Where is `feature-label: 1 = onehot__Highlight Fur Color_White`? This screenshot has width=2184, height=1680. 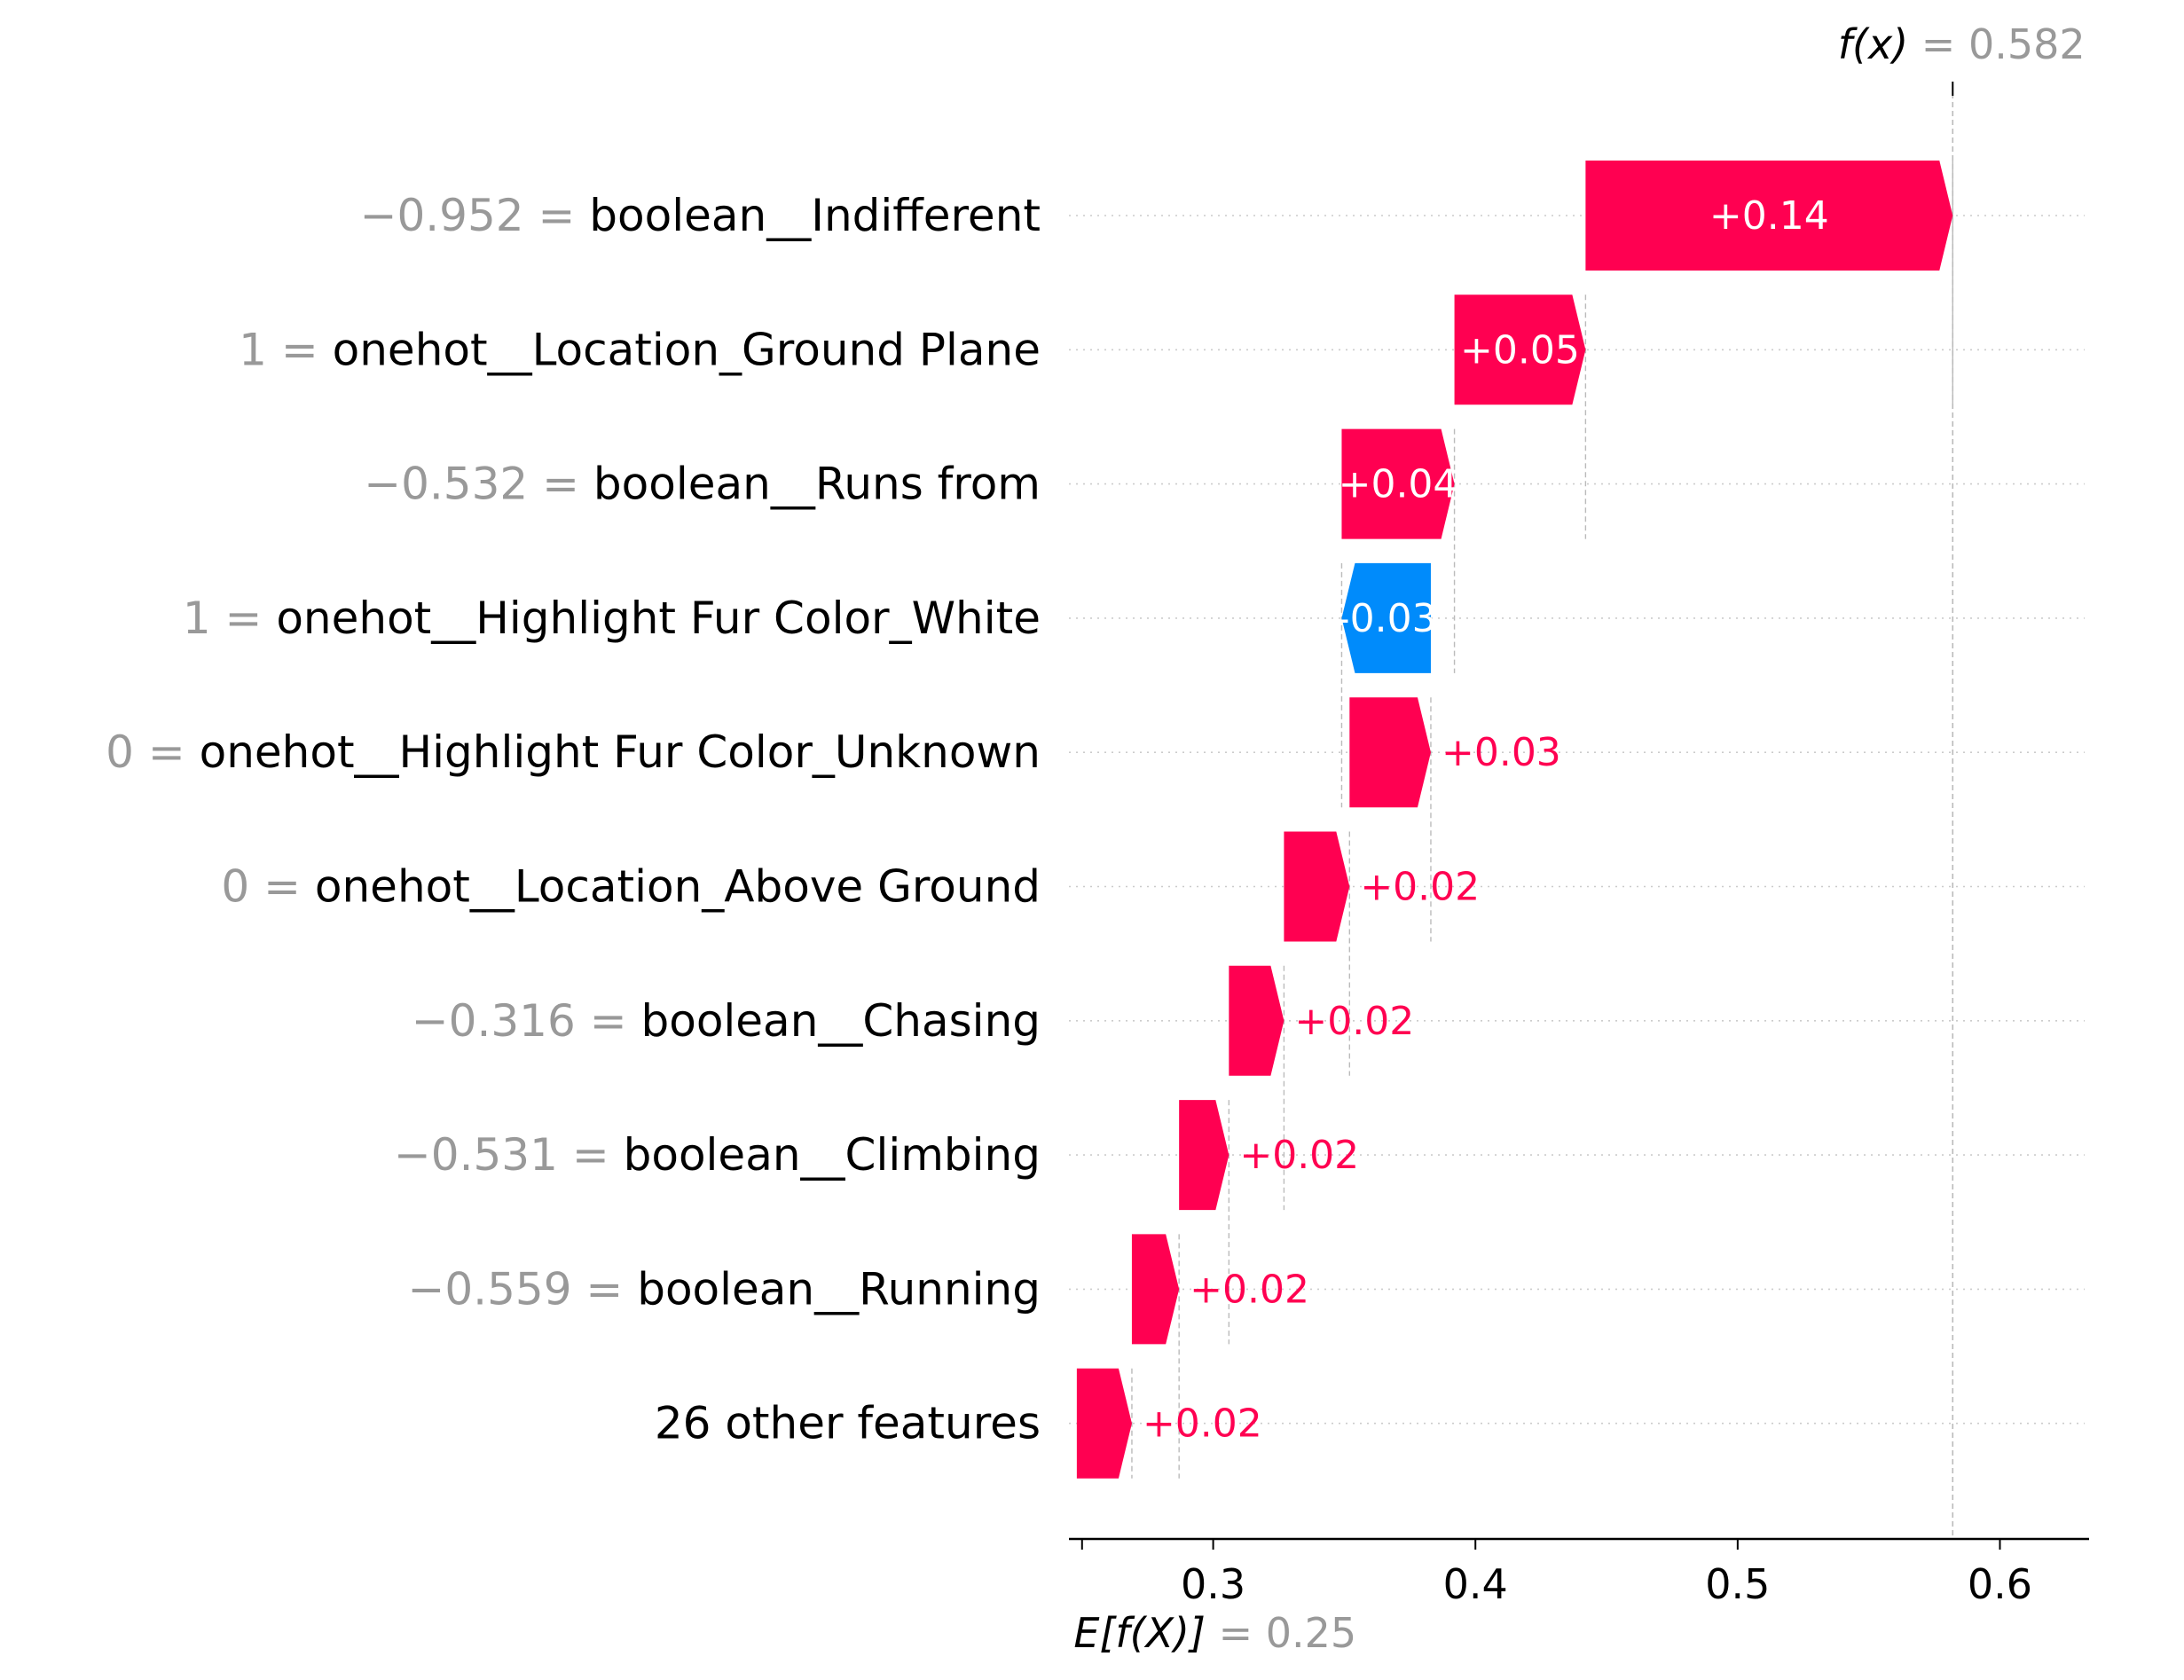
feature-label: 1 = onehot__Highlight Fur Color_White is located at coordinates (612, 618).